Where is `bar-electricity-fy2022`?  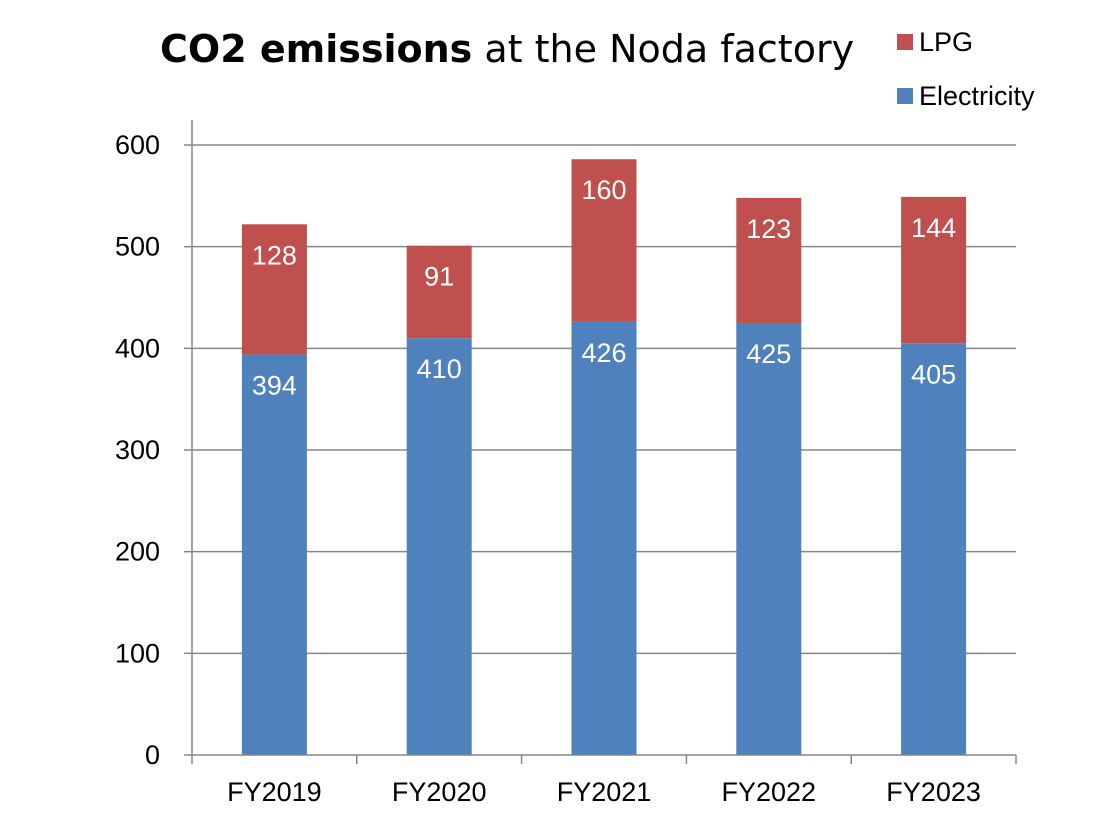 bar-electricity-fy2022 is located at coordinates (769, 538).